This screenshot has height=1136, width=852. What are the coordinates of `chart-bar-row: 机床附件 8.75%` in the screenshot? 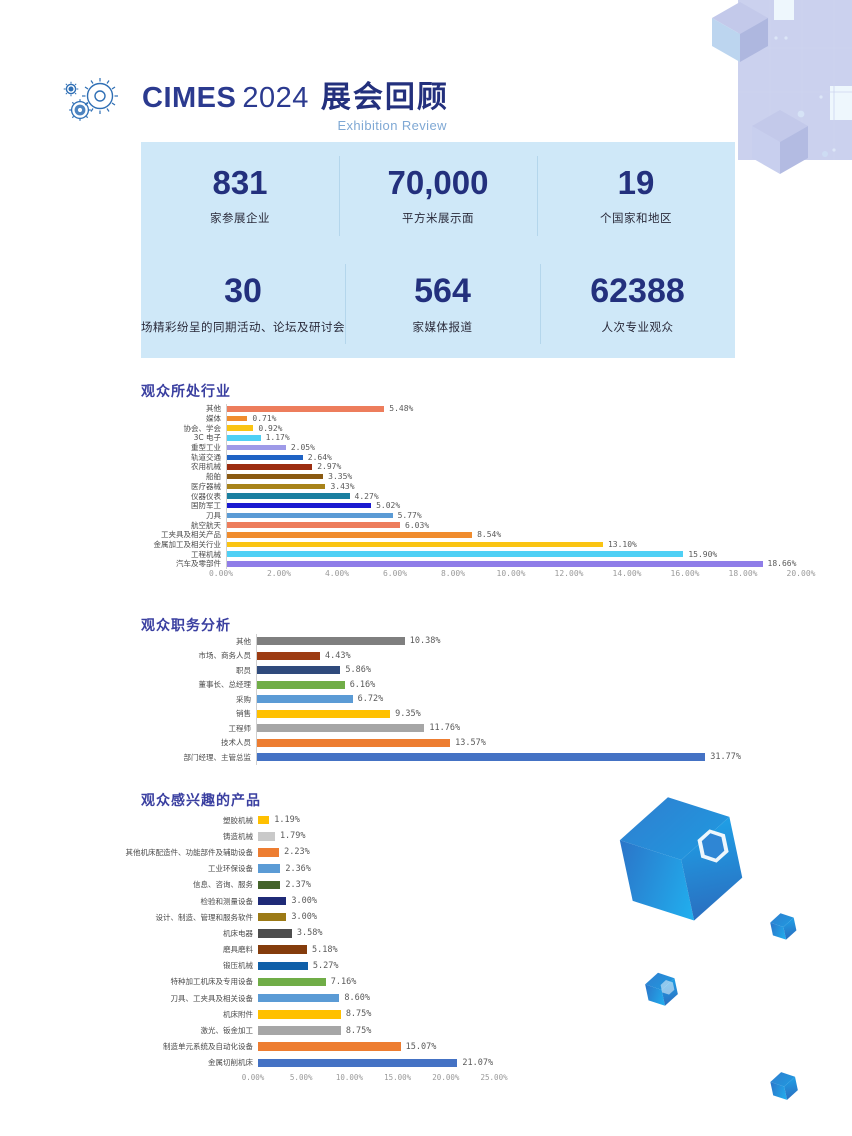 It's located at (313, 1014).